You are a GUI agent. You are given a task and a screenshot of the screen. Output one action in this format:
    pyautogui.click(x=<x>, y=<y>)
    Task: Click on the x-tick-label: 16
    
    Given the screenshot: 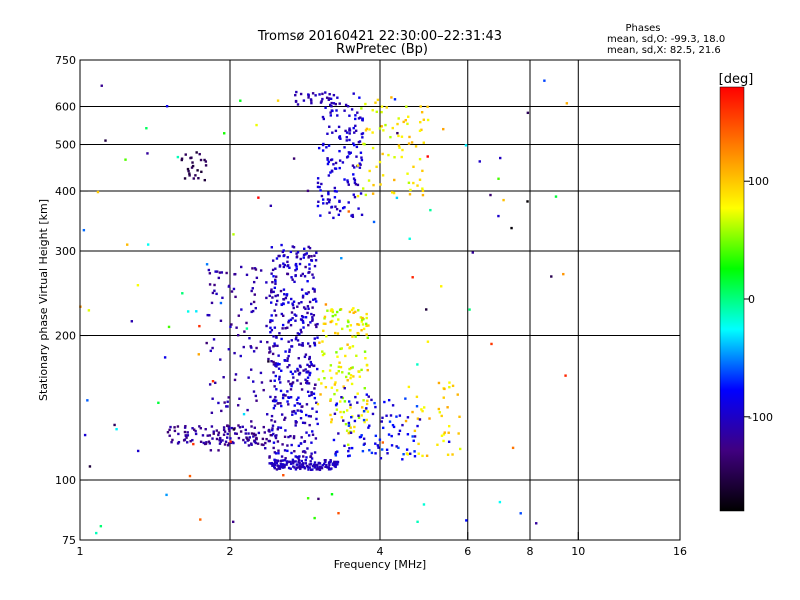 What is the action you would take?
    pyautogui.click(x=680, y=551)
    